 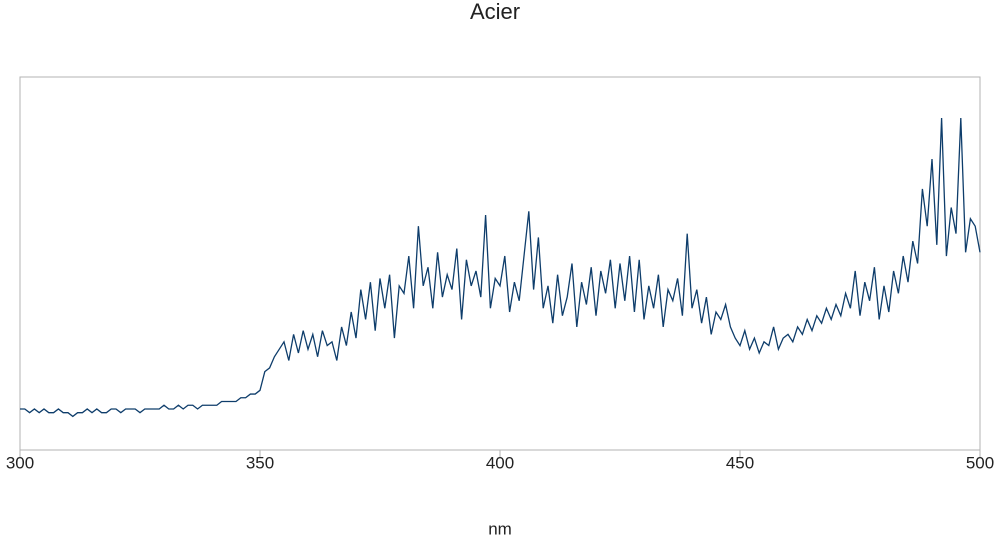 I want to click on x-tick-label: 500, so click(x=980, y=462).